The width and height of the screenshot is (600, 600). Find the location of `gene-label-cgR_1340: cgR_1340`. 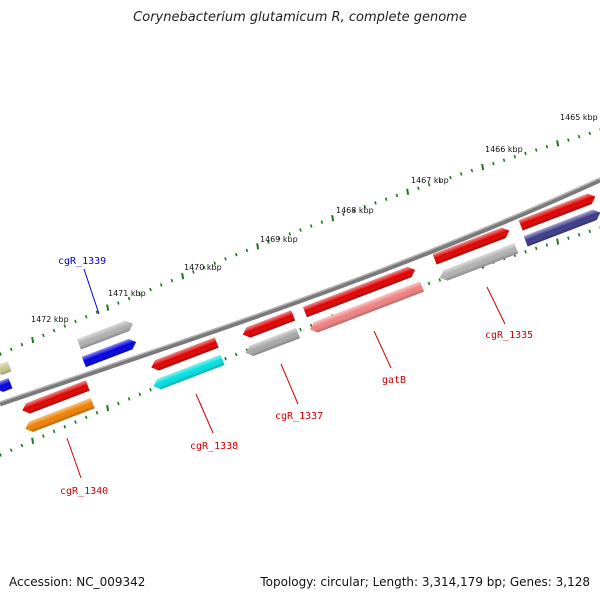

gene-label-cgR_1340: cgR_1340 is located at coordinates (84, 491).